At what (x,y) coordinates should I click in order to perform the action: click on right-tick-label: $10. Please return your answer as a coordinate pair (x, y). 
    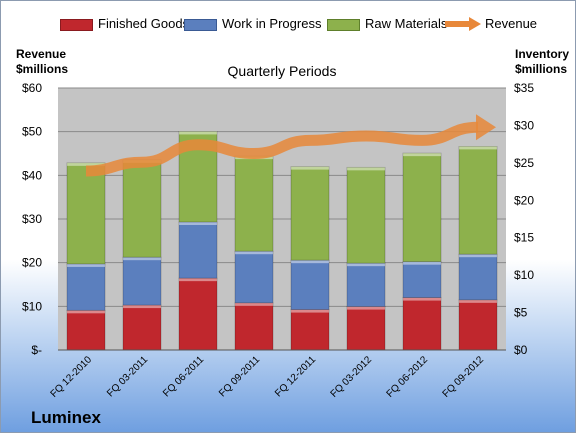
    Looking at the image, I should click on (524, 275).